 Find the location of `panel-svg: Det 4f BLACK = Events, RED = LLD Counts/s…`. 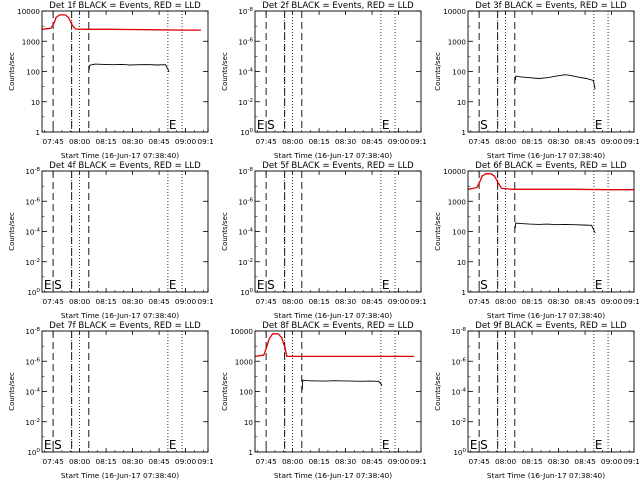

panel-svg: Det 4f BLACK = Events, RED = LLD Counts/s… is located at coordinates (110, 240).